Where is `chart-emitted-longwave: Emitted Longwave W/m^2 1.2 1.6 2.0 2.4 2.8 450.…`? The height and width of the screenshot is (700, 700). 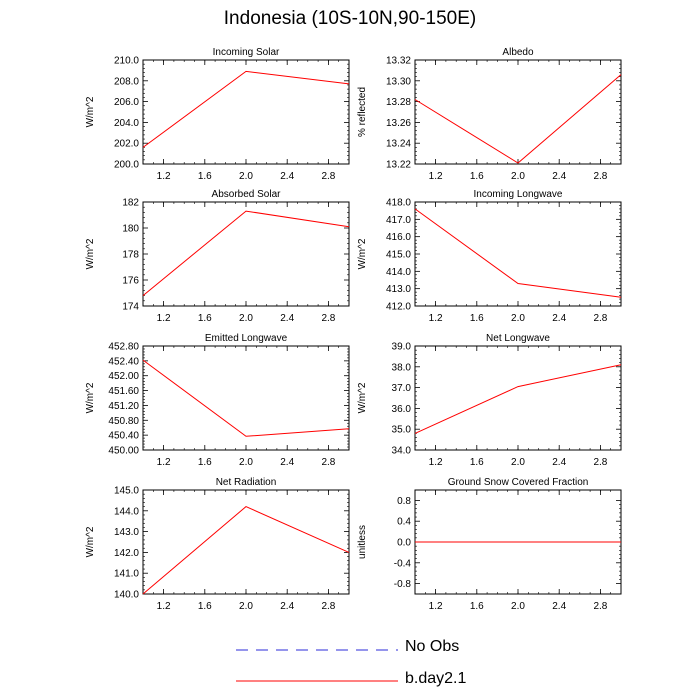 chart-emitted-longwave: Emitted Longwave W/m^2 1.2 1.6 2.0 2.4 2.8 450.… is located at coordinates (217, 400).